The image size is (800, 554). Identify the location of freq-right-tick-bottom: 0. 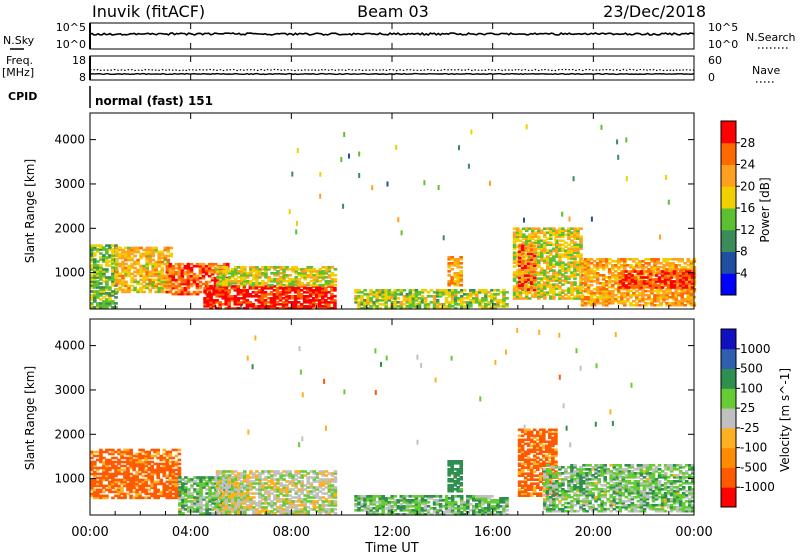
(711, 77).